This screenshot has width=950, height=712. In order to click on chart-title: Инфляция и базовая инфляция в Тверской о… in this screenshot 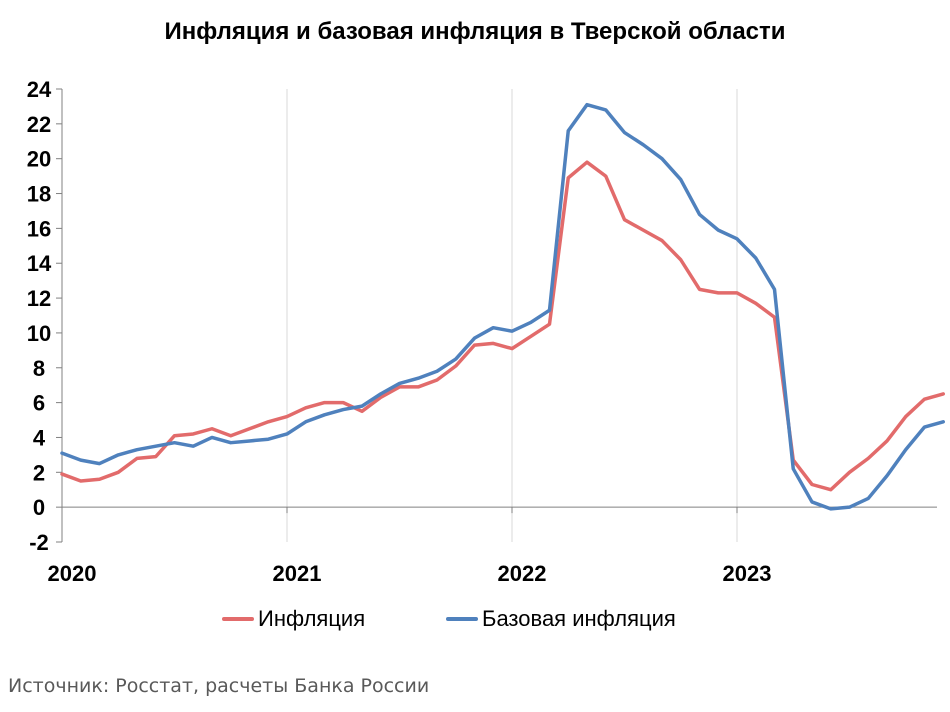, I will do `click(475, 31)`.